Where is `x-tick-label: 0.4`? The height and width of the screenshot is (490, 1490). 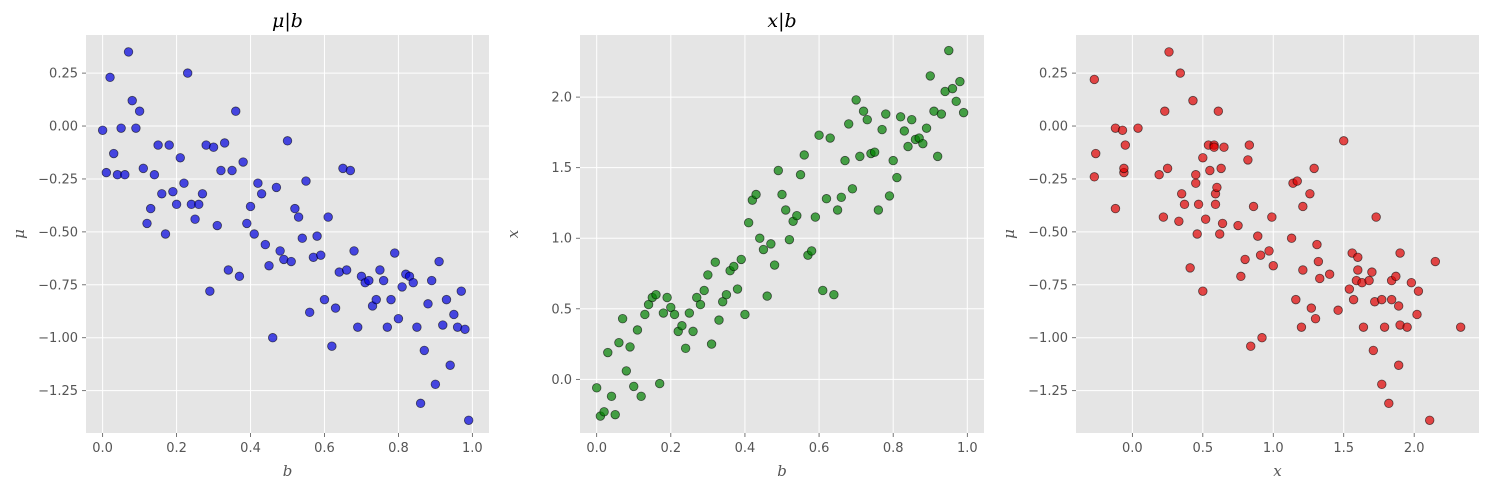
x-tick-label: 0.4 is located at coordinates (745, 448).